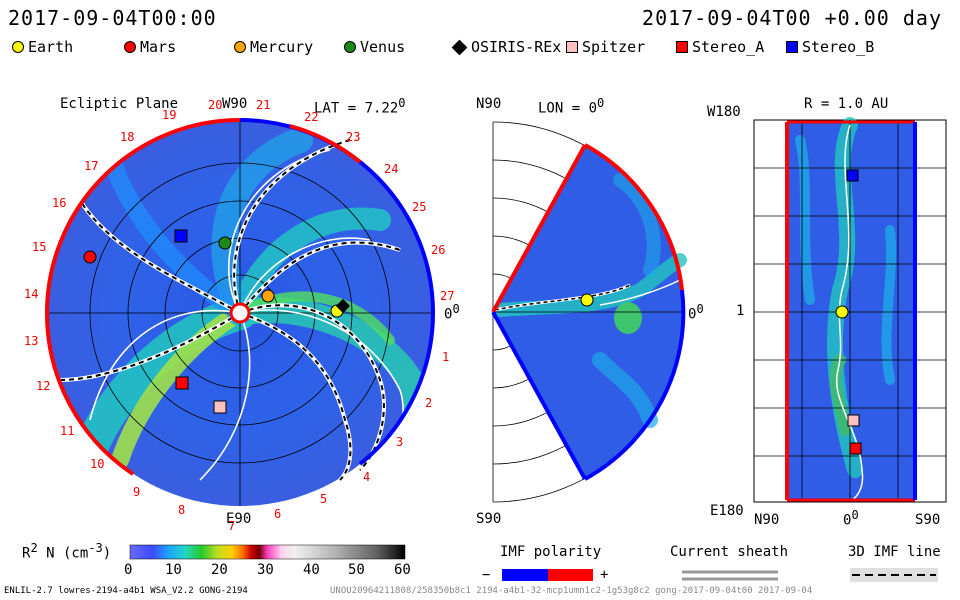 This screenshot has height=600, width=960. I want to click on imf-3d-title: 3D IMF line, so click(894, 552).